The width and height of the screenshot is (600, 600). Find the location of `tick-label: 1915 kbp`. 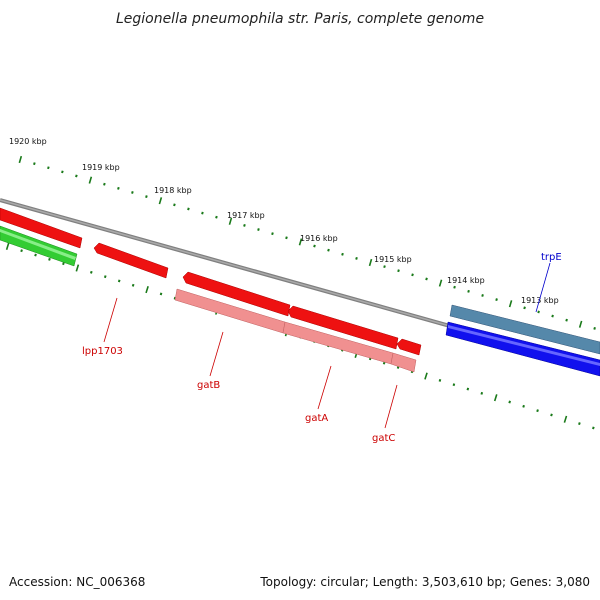

tick-label: 1915 kbp is located at coordinates (393, 259).